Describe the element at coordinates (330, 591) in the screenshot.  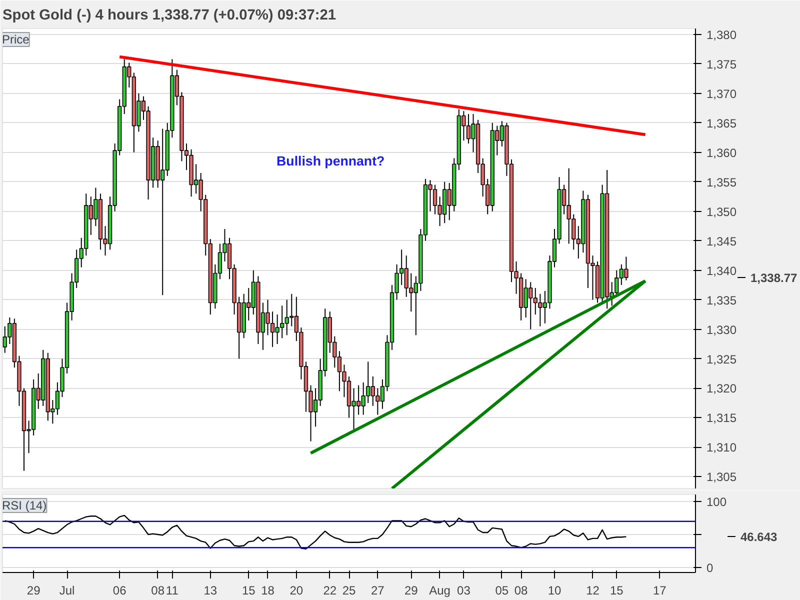
I see `x-tick-label: 22` at that location.